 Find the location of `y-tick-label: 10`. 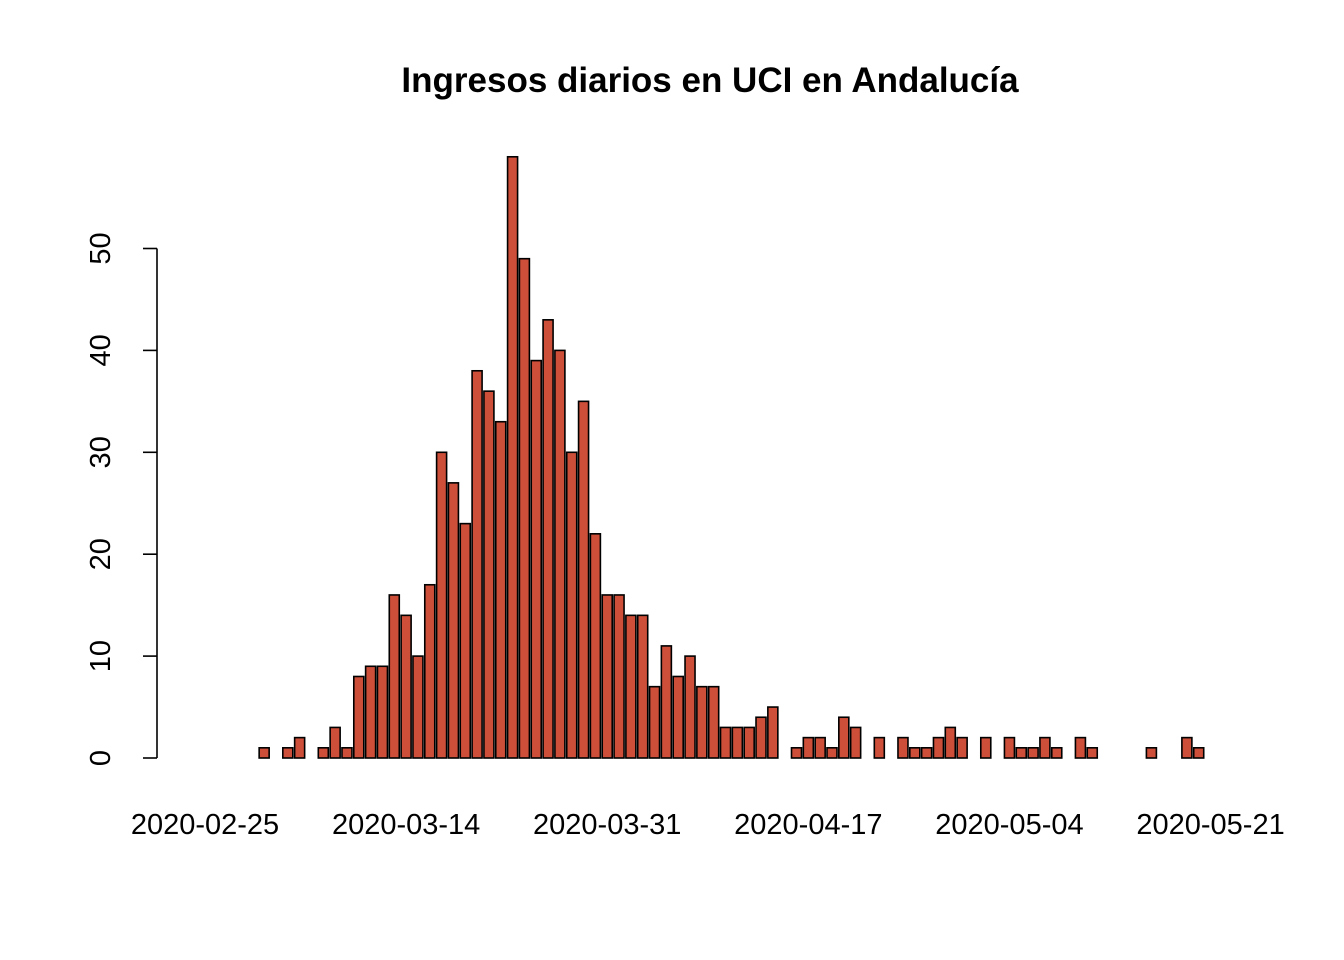

y-tick-label: 10 is located at coordinates (101, 656).